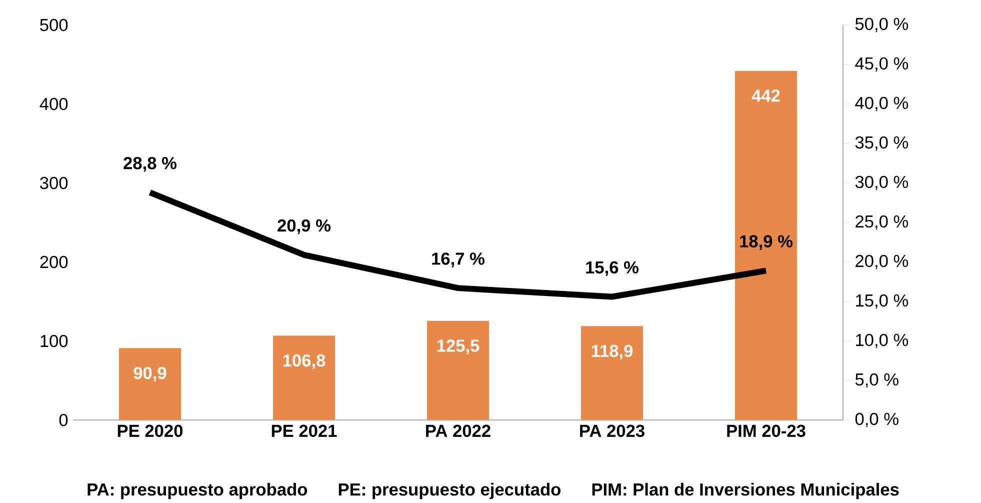  What do you see at coordinates (612, 268) in the screenshot?
I see `data-label: 15,6 %` at bounding box center [612, 268].